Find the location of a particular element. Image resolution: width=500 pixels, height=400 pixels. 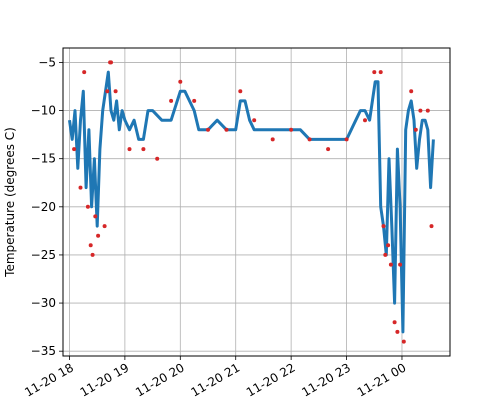

x-tick-label-6: 11-21 00 is located at coordinates (382, 379).